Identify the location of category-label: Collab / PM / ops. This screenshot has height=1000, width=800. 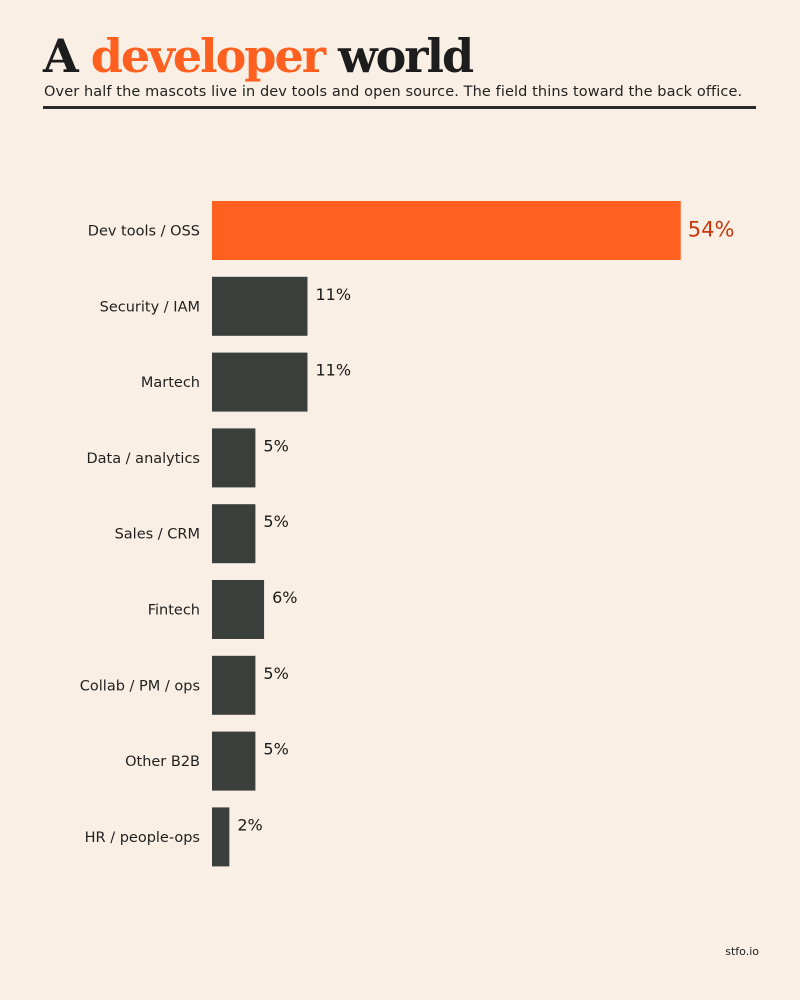
(140, 686).